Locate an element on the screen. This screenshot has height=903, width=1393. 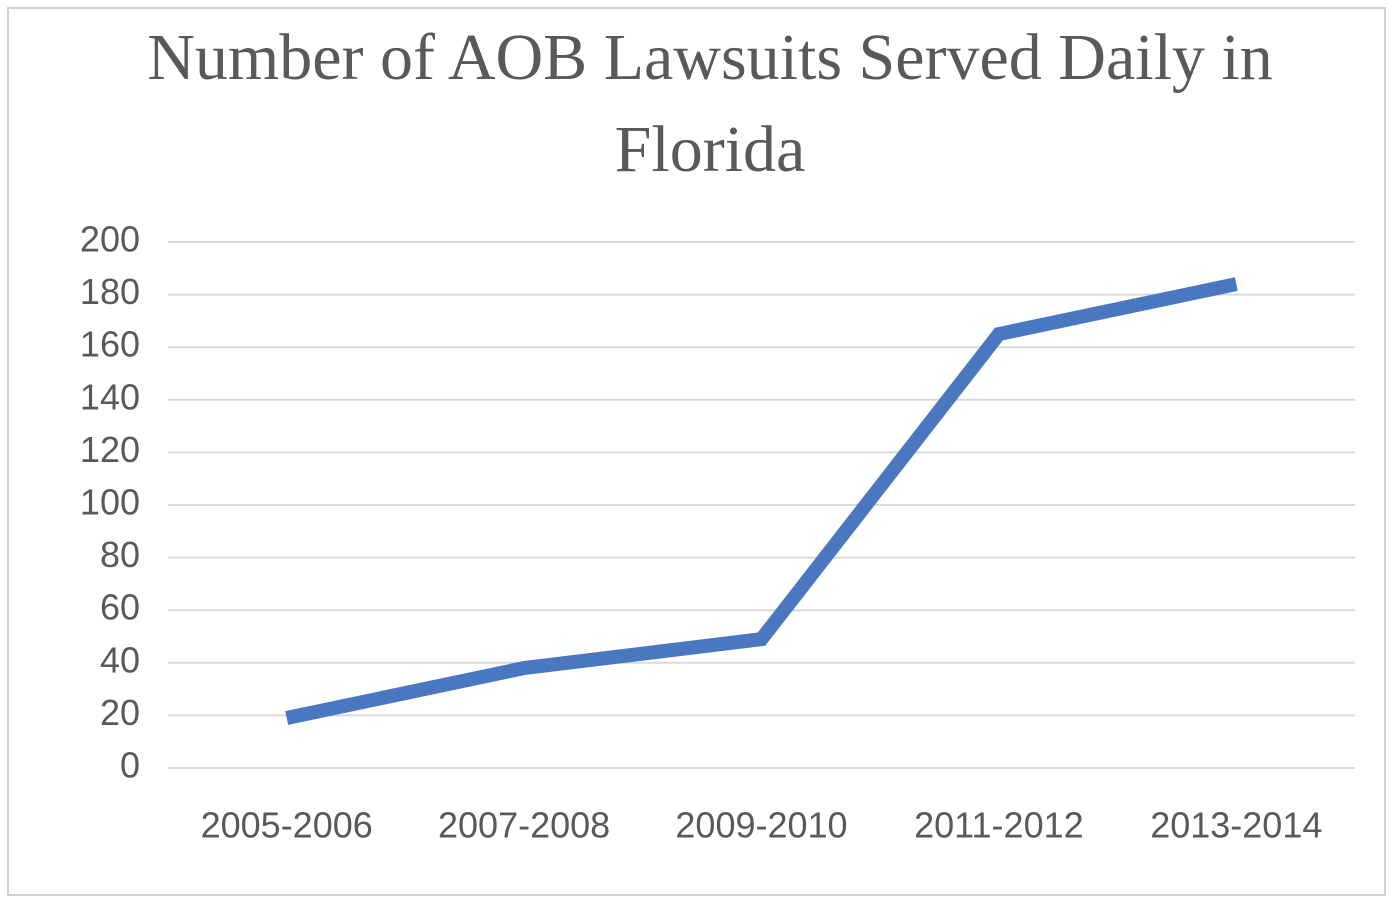
y-tick-label: 120 is located at coordinates (110, 449).